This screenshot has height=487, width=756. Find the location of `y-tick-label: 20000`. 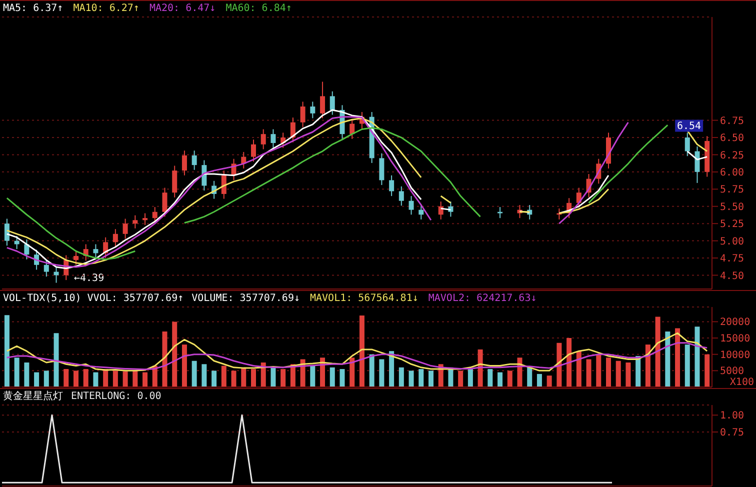

y-tick-label: 20000 is located at coordinates (735, 322).